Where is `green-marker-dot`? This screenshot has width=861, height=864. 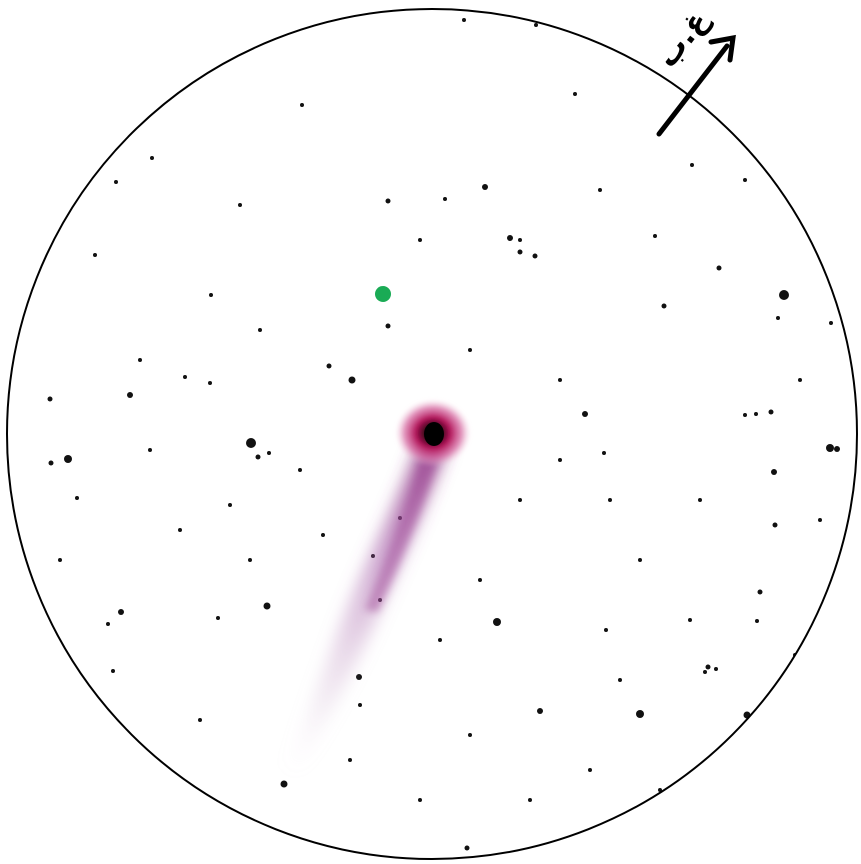 green-marker-dot is located at coordinates (383, 294).